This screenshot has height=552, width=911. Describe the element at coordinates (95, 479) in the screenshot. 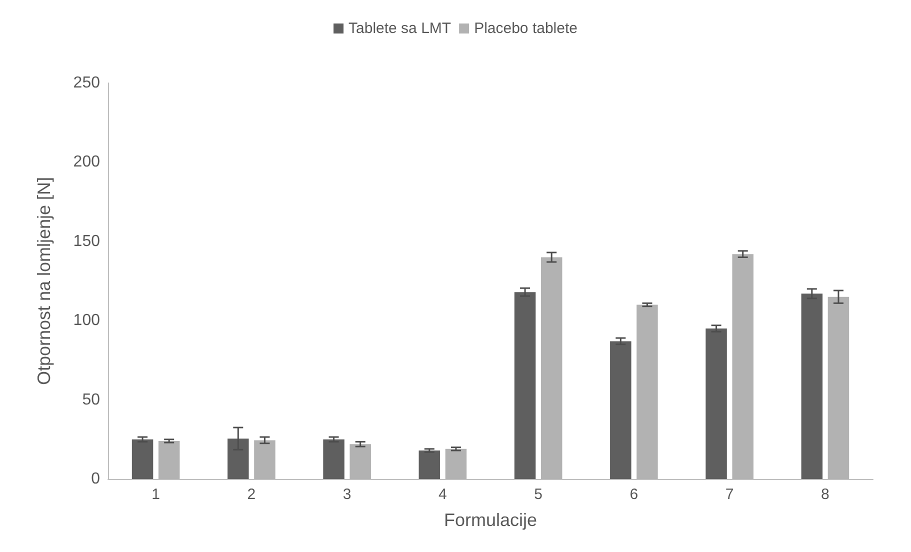

I see `y-tick-label: 0` at that location.